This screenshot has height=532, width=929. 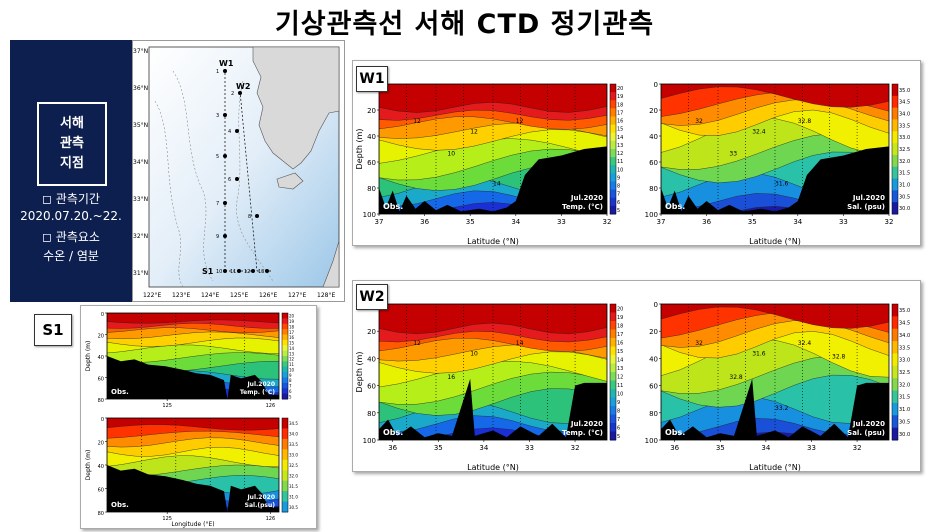 I want to click on colorbar-label: 20, so click(x=292, y=316).